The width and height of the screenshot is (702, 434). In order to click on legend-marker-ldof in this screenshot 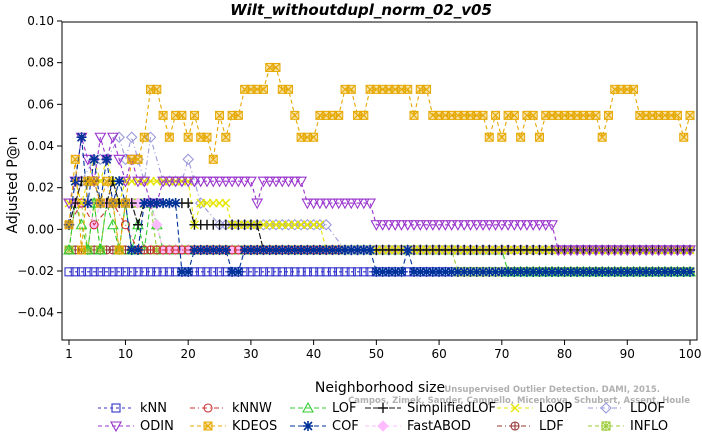, I will do `click(606, 408)`.